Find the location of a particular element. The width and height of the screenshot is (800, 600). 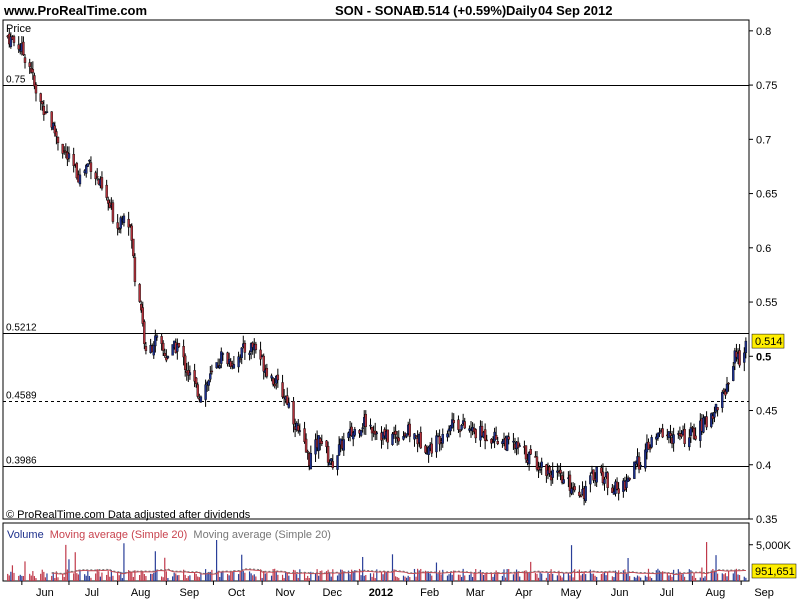

current-price-label: 0.514 is located at coordinates (769, 342).